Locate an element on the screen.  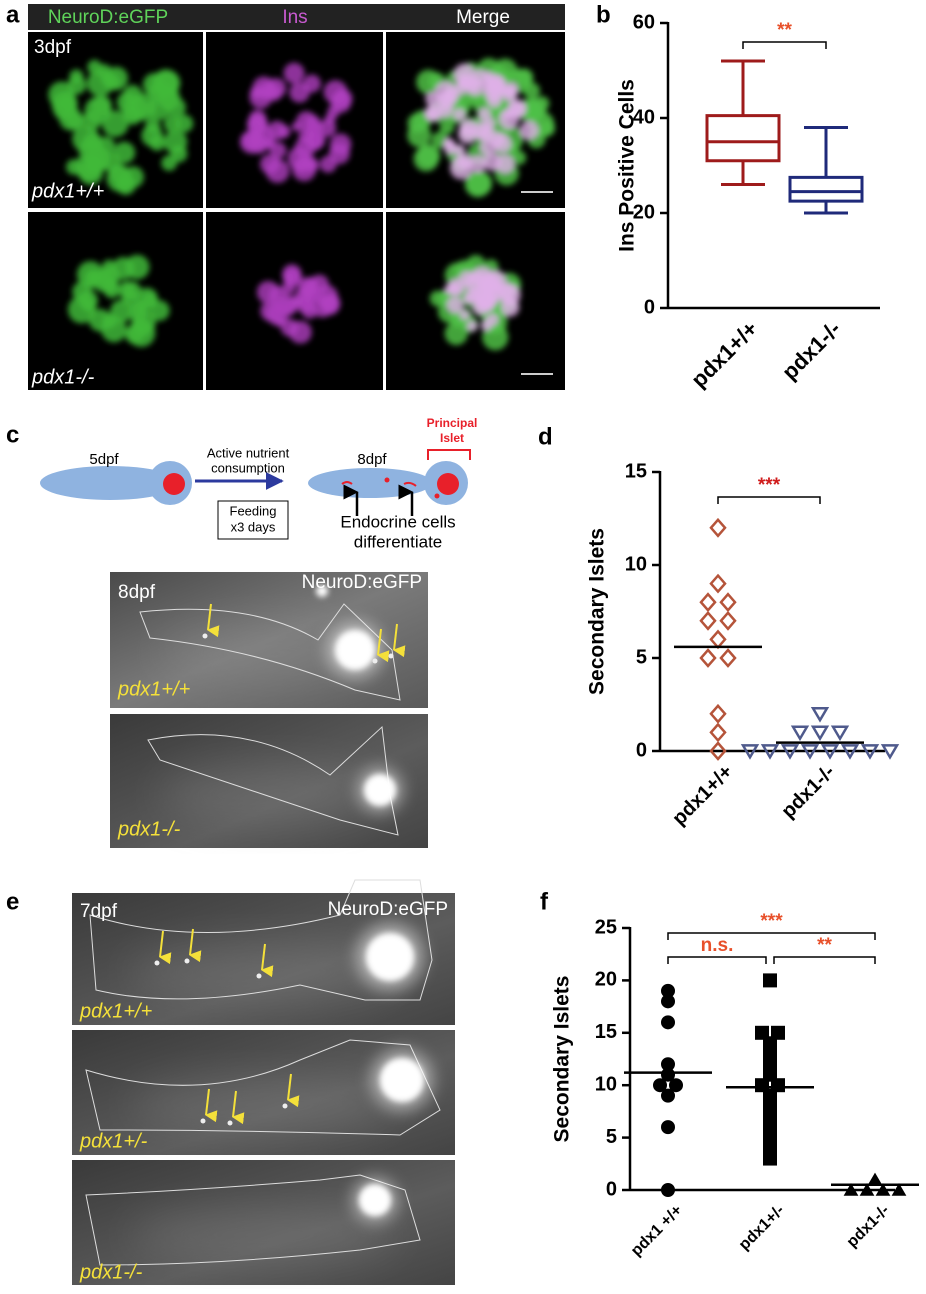
islet-label: Islet is located at coordinates (452, 438).